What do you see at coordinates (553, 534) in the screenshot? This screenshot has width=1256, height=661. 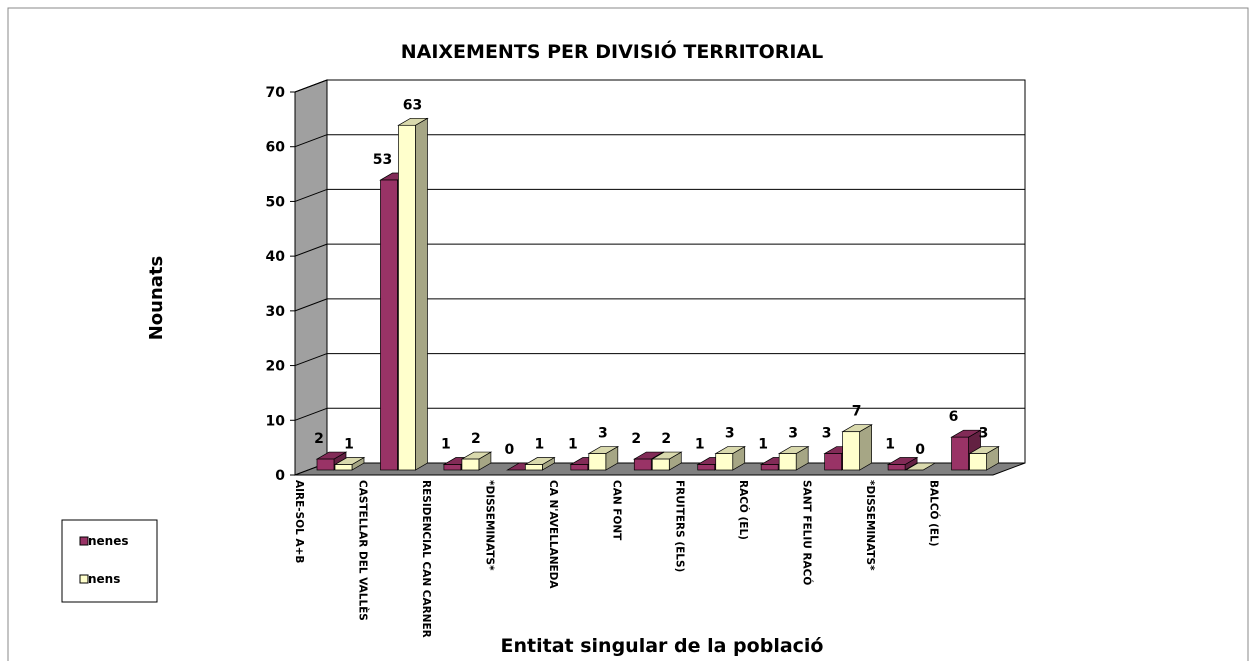 I see `x-tick-label: CA N'AVELLANEDA` at bounding box center [553, 534].